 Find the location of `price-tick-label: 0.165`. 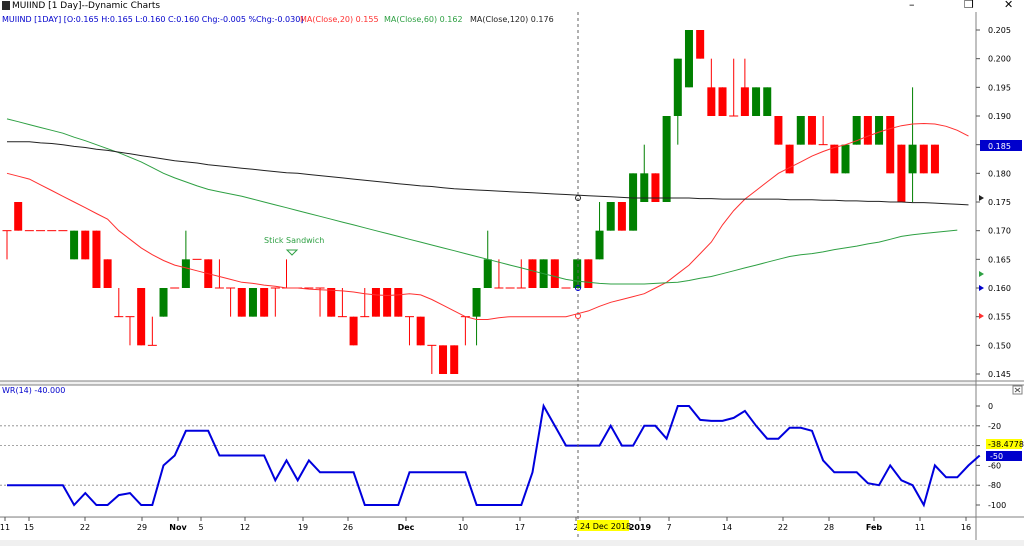

price-tick-label: 0.165 is located at coordinates (999, 259).